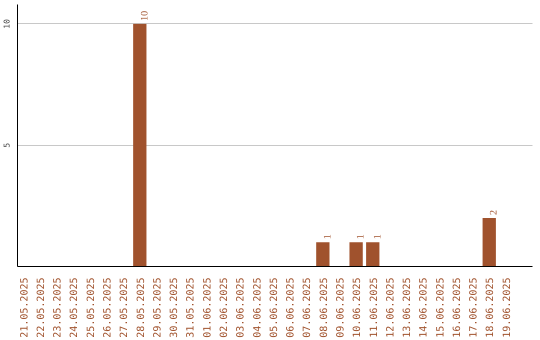  Describe the element at coordinates (408, 307) in the screenshot. I see `x-tick-label: 13.06.2025` at that location.